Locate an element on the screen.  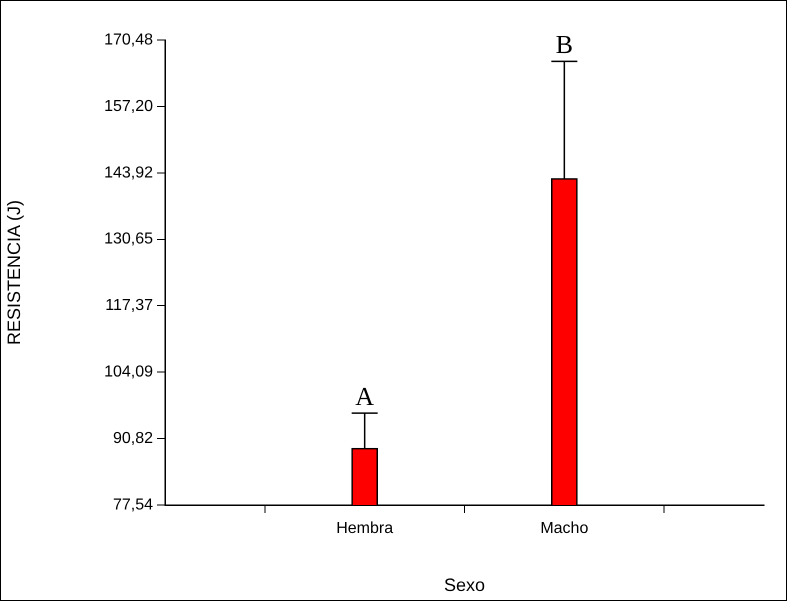
x-tick-label: Hembra is located at coordinates (365, 529).